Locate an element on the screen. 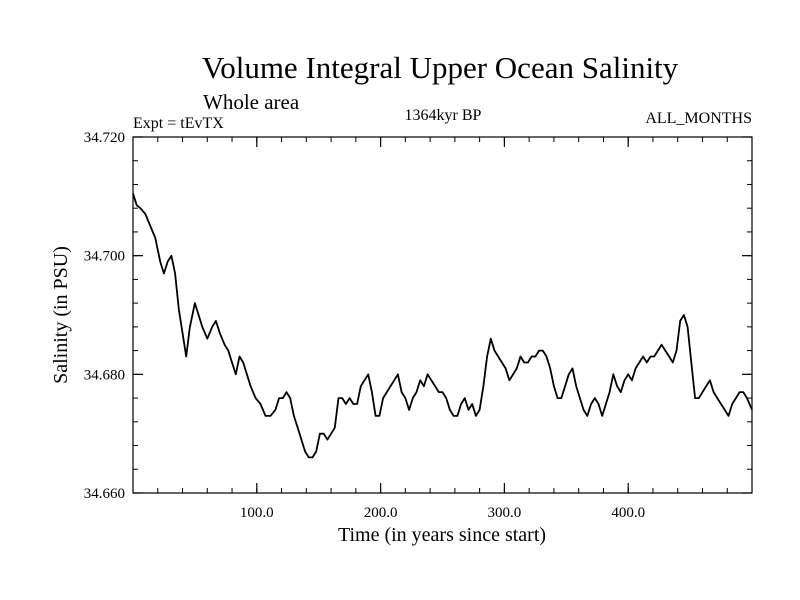 This screenshot has width=800, height=600. x-tick-label: 100.0 is located at coordinates (257, 513).